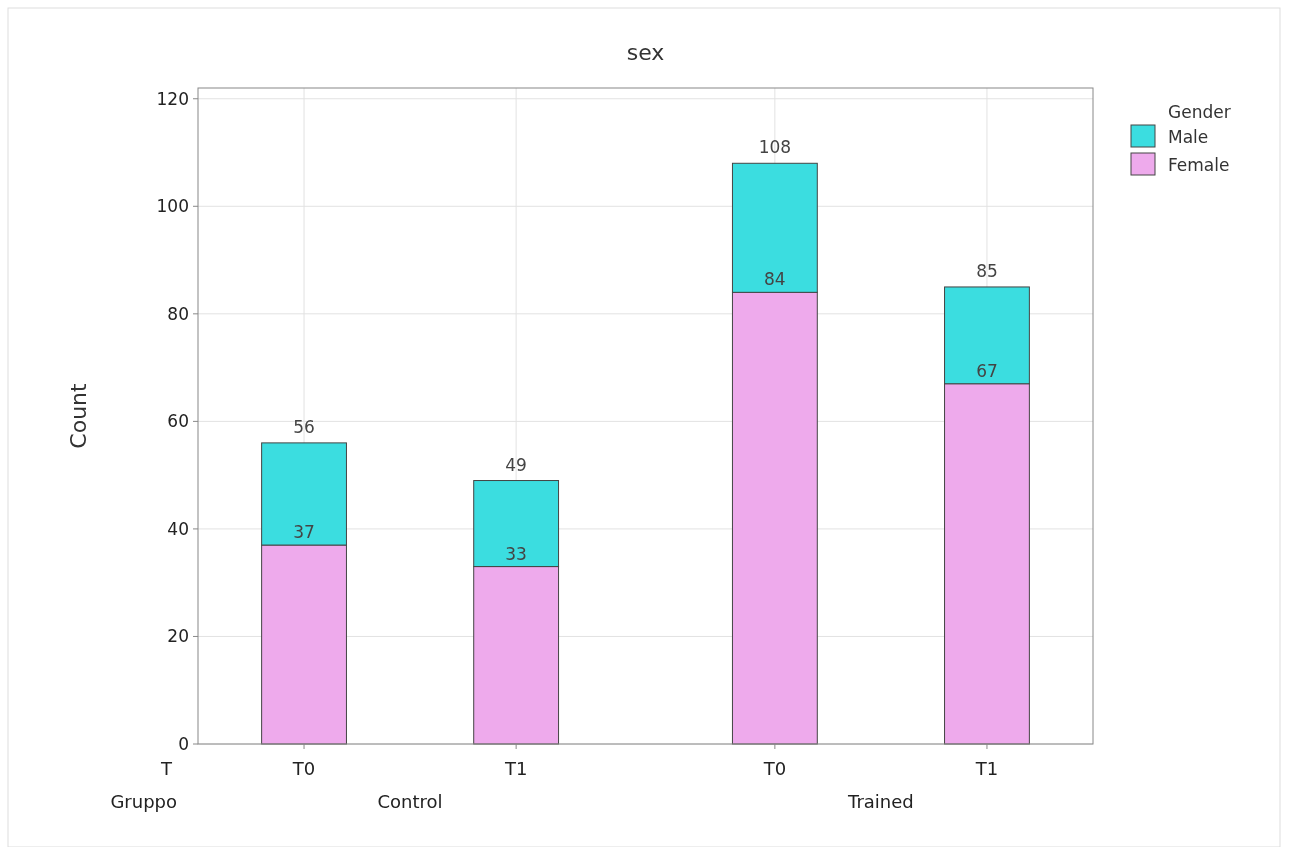 This screenshot has height=847, width=1289. I want to click on y-tick-label: 120, so click(172, 98).